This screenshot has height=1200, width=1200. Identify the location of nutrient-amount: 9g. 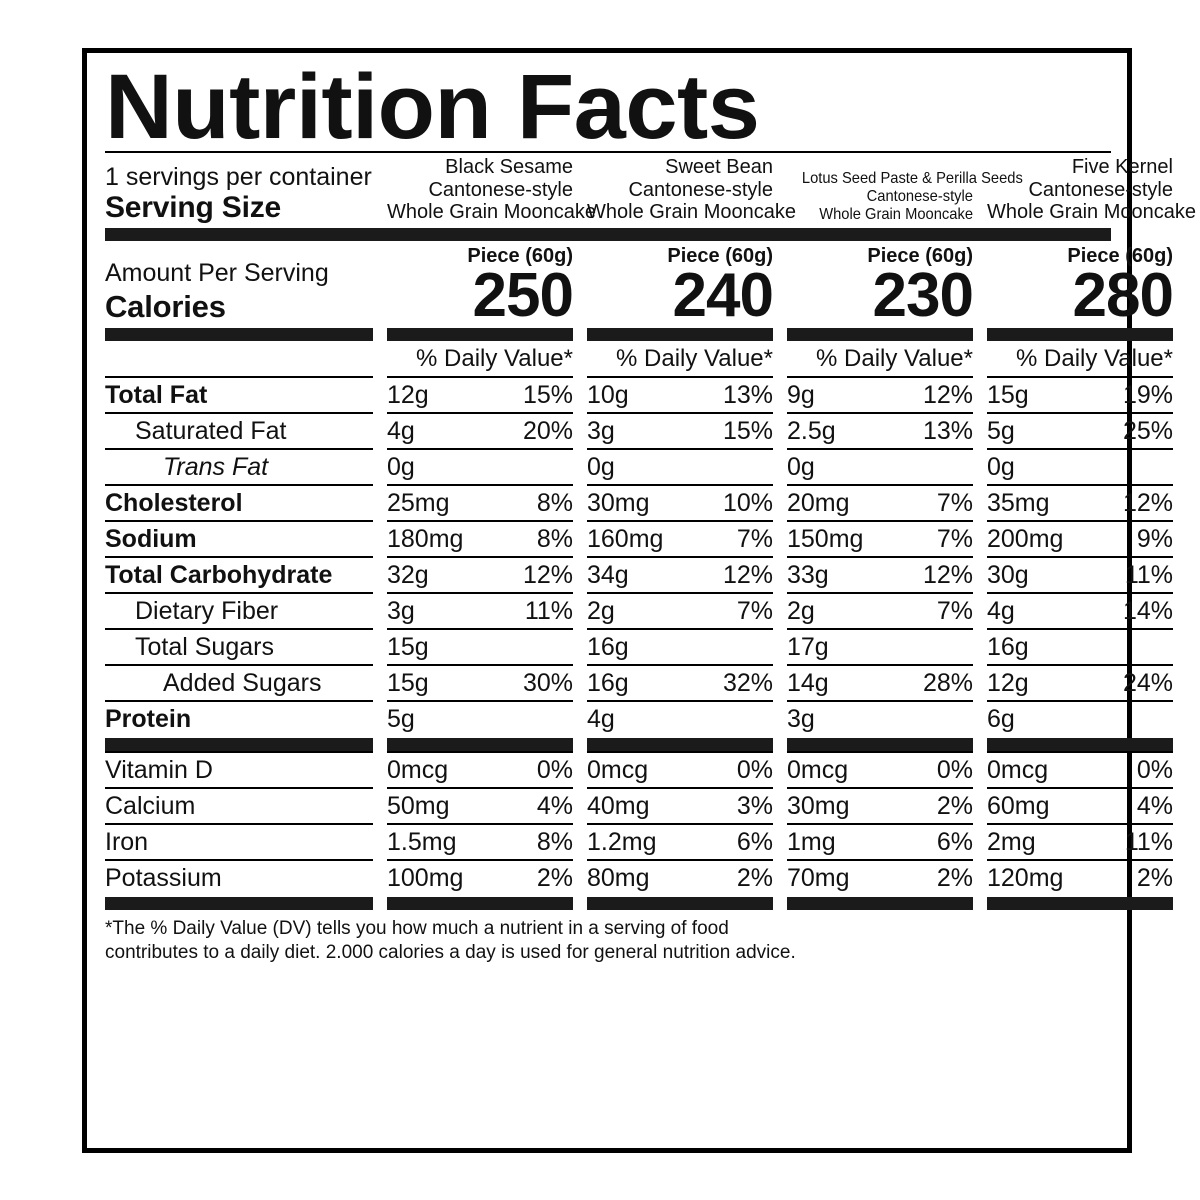
(801, 395).